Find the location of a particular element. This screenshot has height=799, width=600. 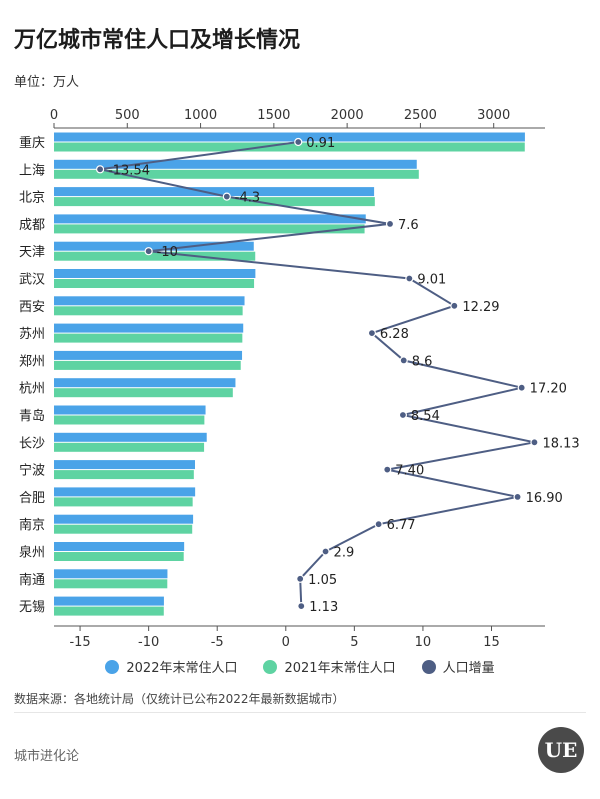

top-tick-label: 2500 is located at coordinates (420, 115).